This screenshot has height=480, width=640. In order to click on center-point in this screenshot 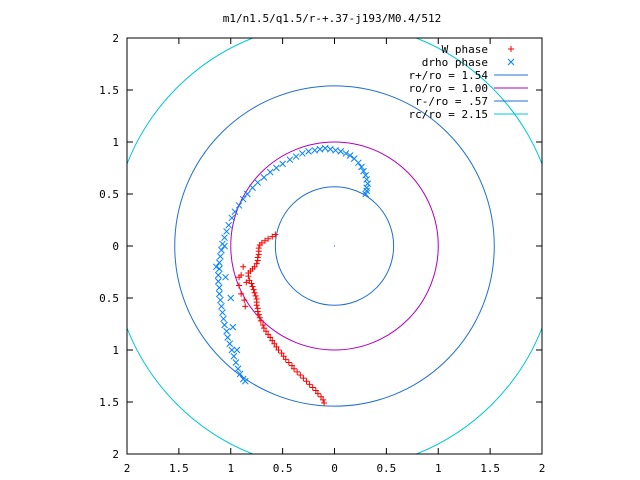, I will do `click(334, 246)`.